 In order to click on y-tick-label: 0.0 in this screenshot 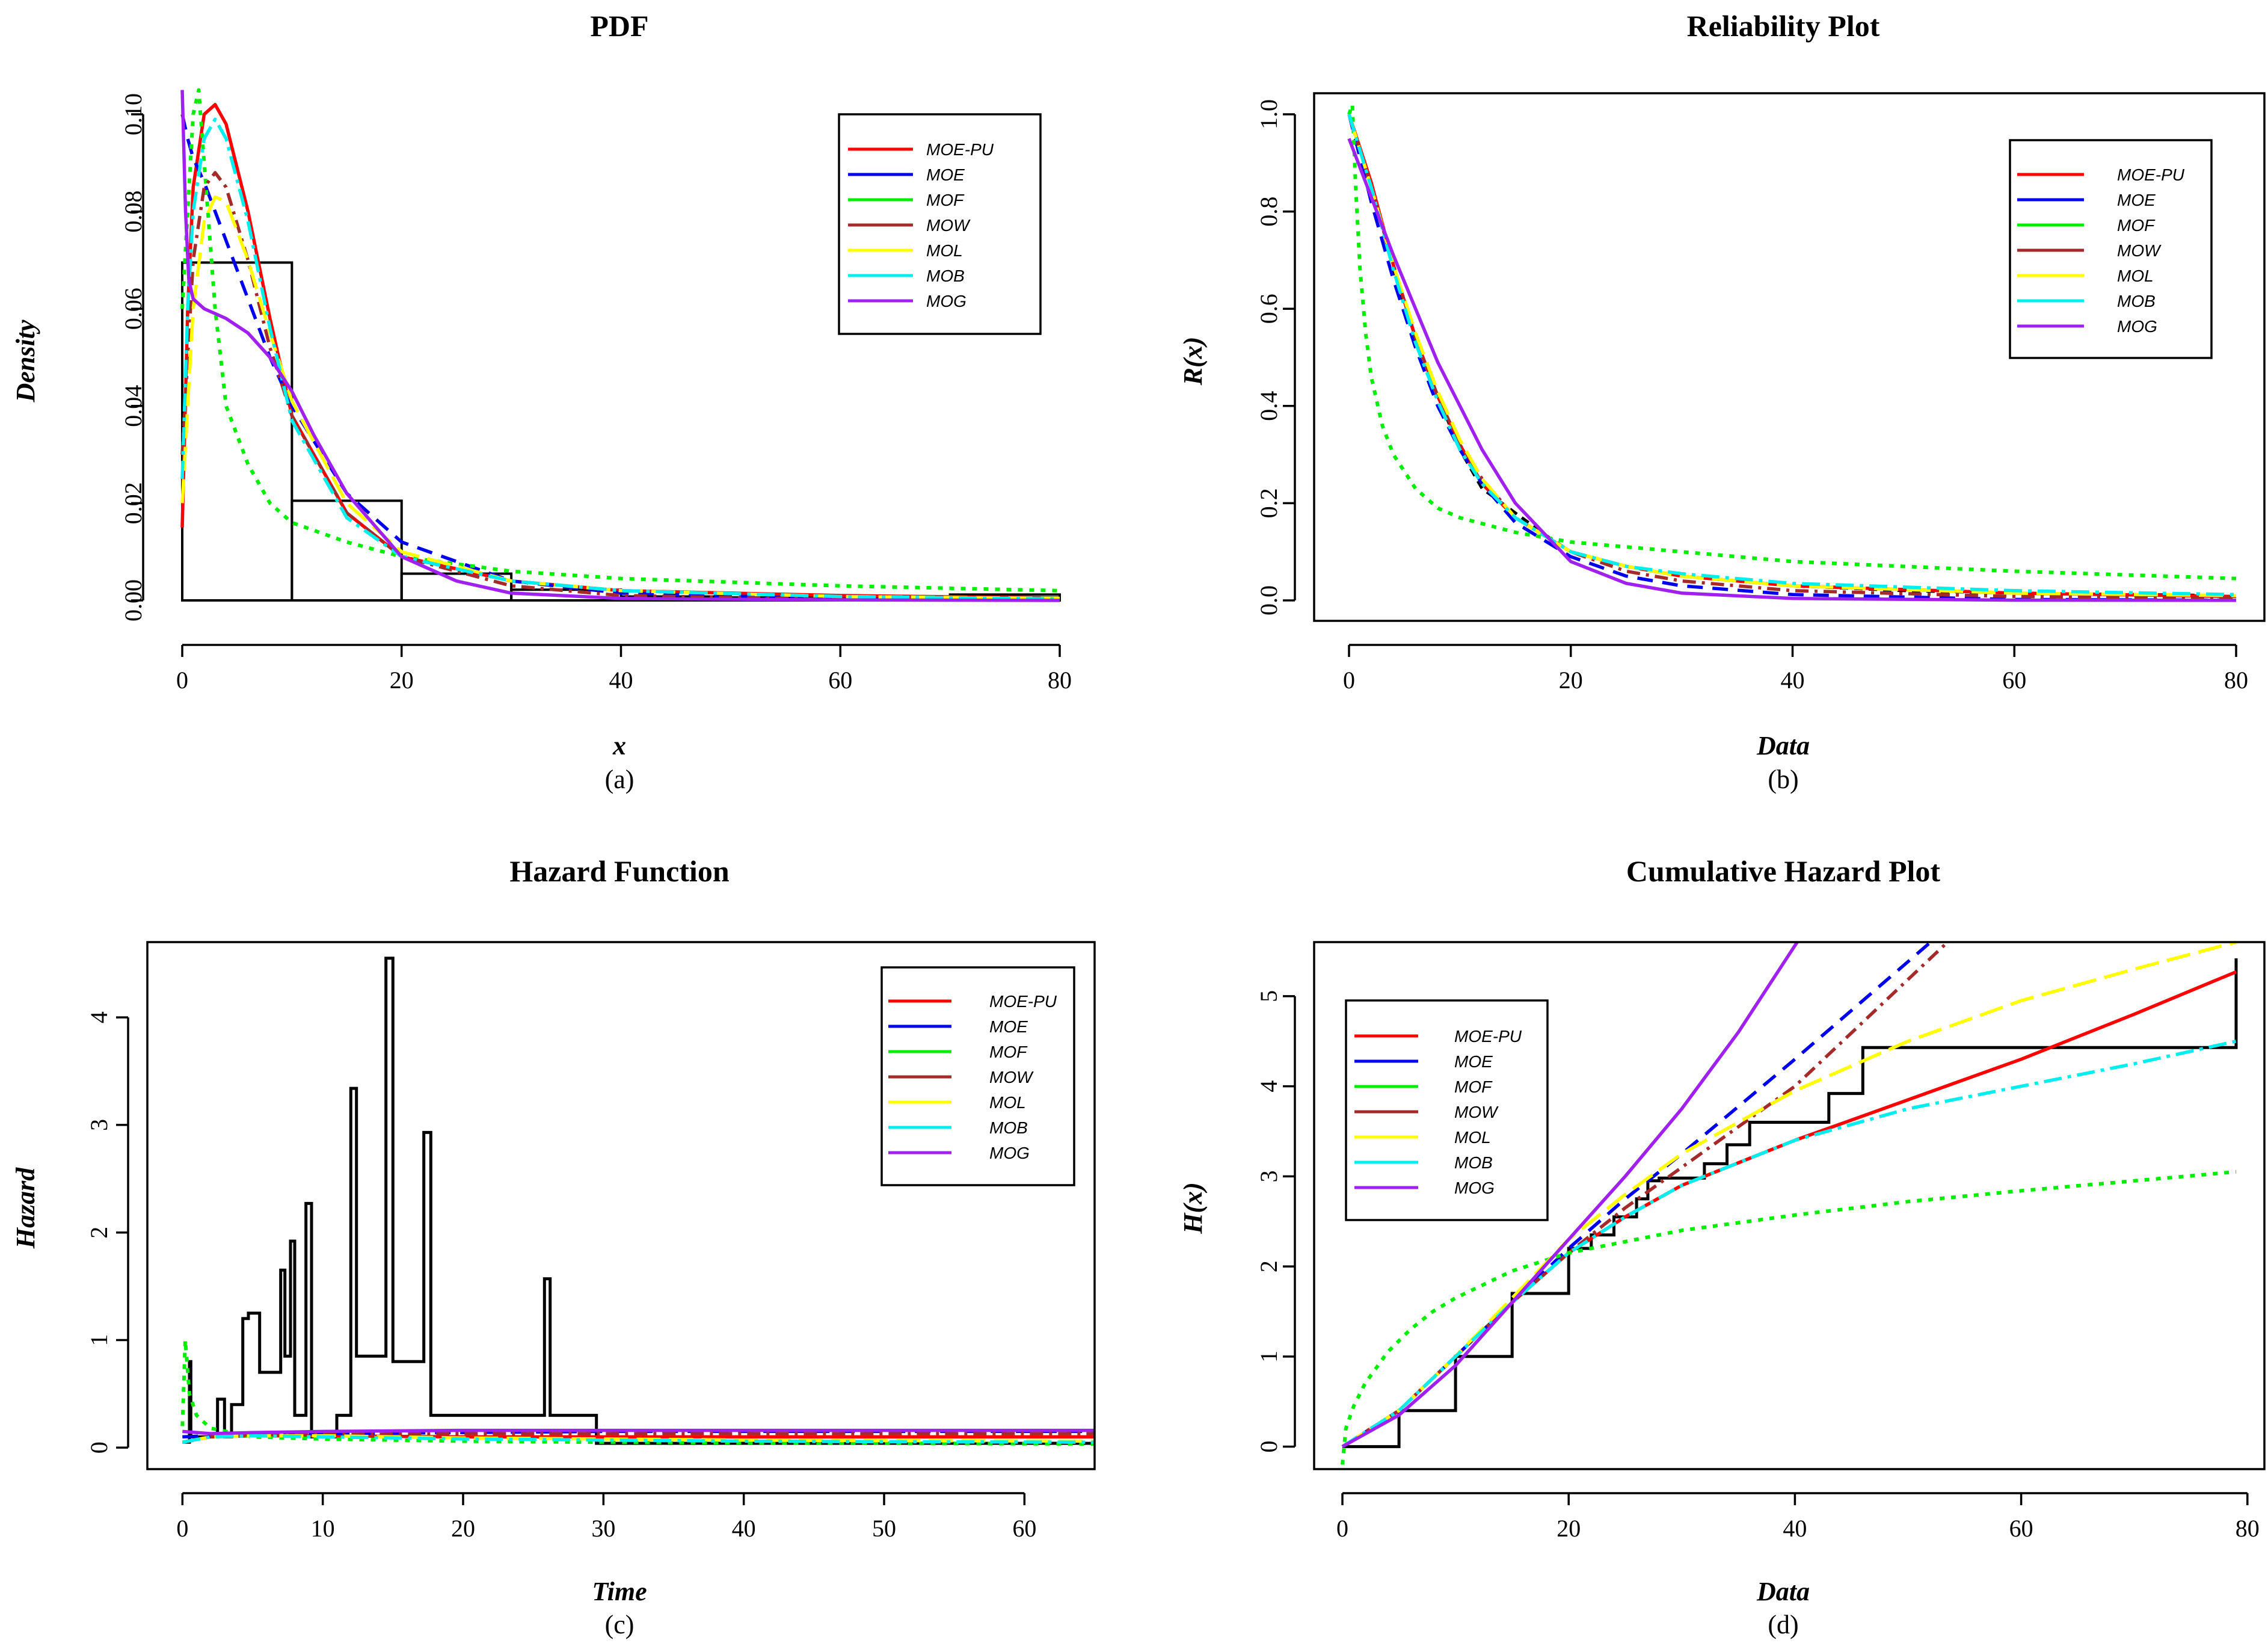, I will do `click(1268, 600)`.